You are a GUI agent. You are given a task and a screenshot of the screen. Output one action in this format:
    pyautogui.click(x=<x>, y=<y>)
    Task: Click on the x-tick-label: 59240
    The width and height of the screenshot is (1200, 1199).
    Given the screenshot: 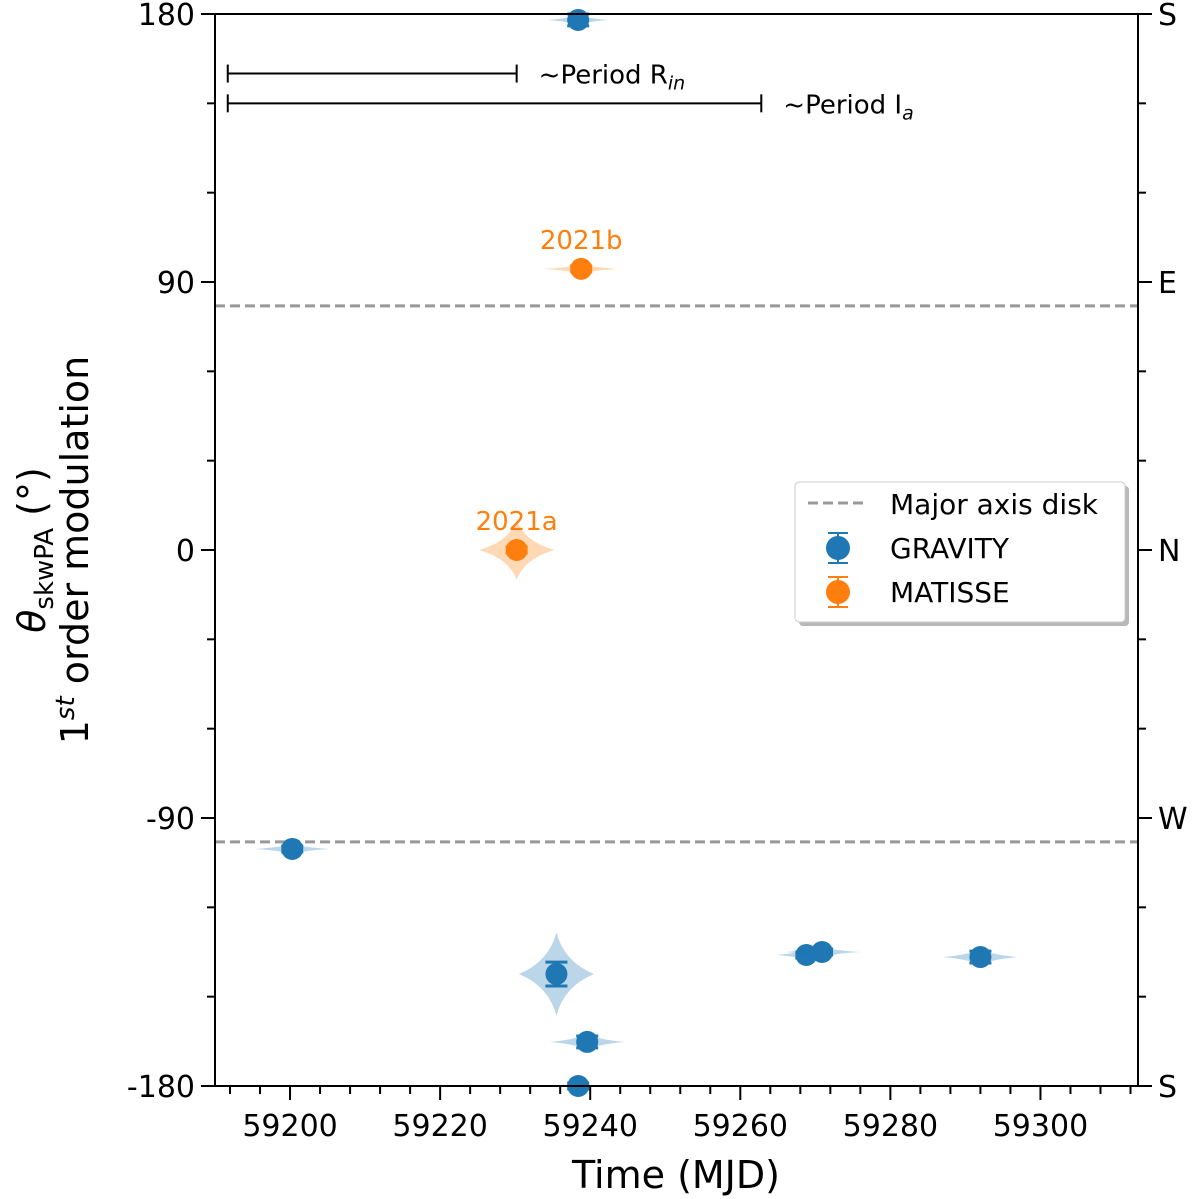 What is the action you would take?
    pyautogui.click(x=589, y=1126)
    